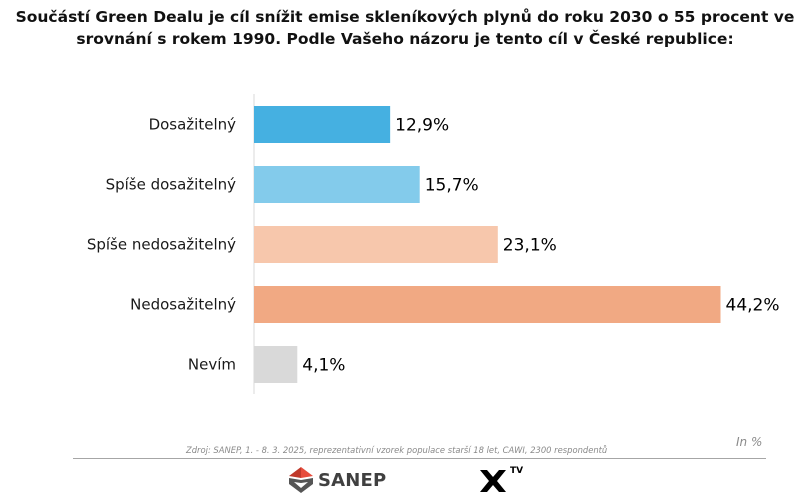 Image resolution: width=810 pixels, height=503 pixels. Describe the element at coordinates (749, 442) in the screenshot. I see `unit-note: In %` at that location.